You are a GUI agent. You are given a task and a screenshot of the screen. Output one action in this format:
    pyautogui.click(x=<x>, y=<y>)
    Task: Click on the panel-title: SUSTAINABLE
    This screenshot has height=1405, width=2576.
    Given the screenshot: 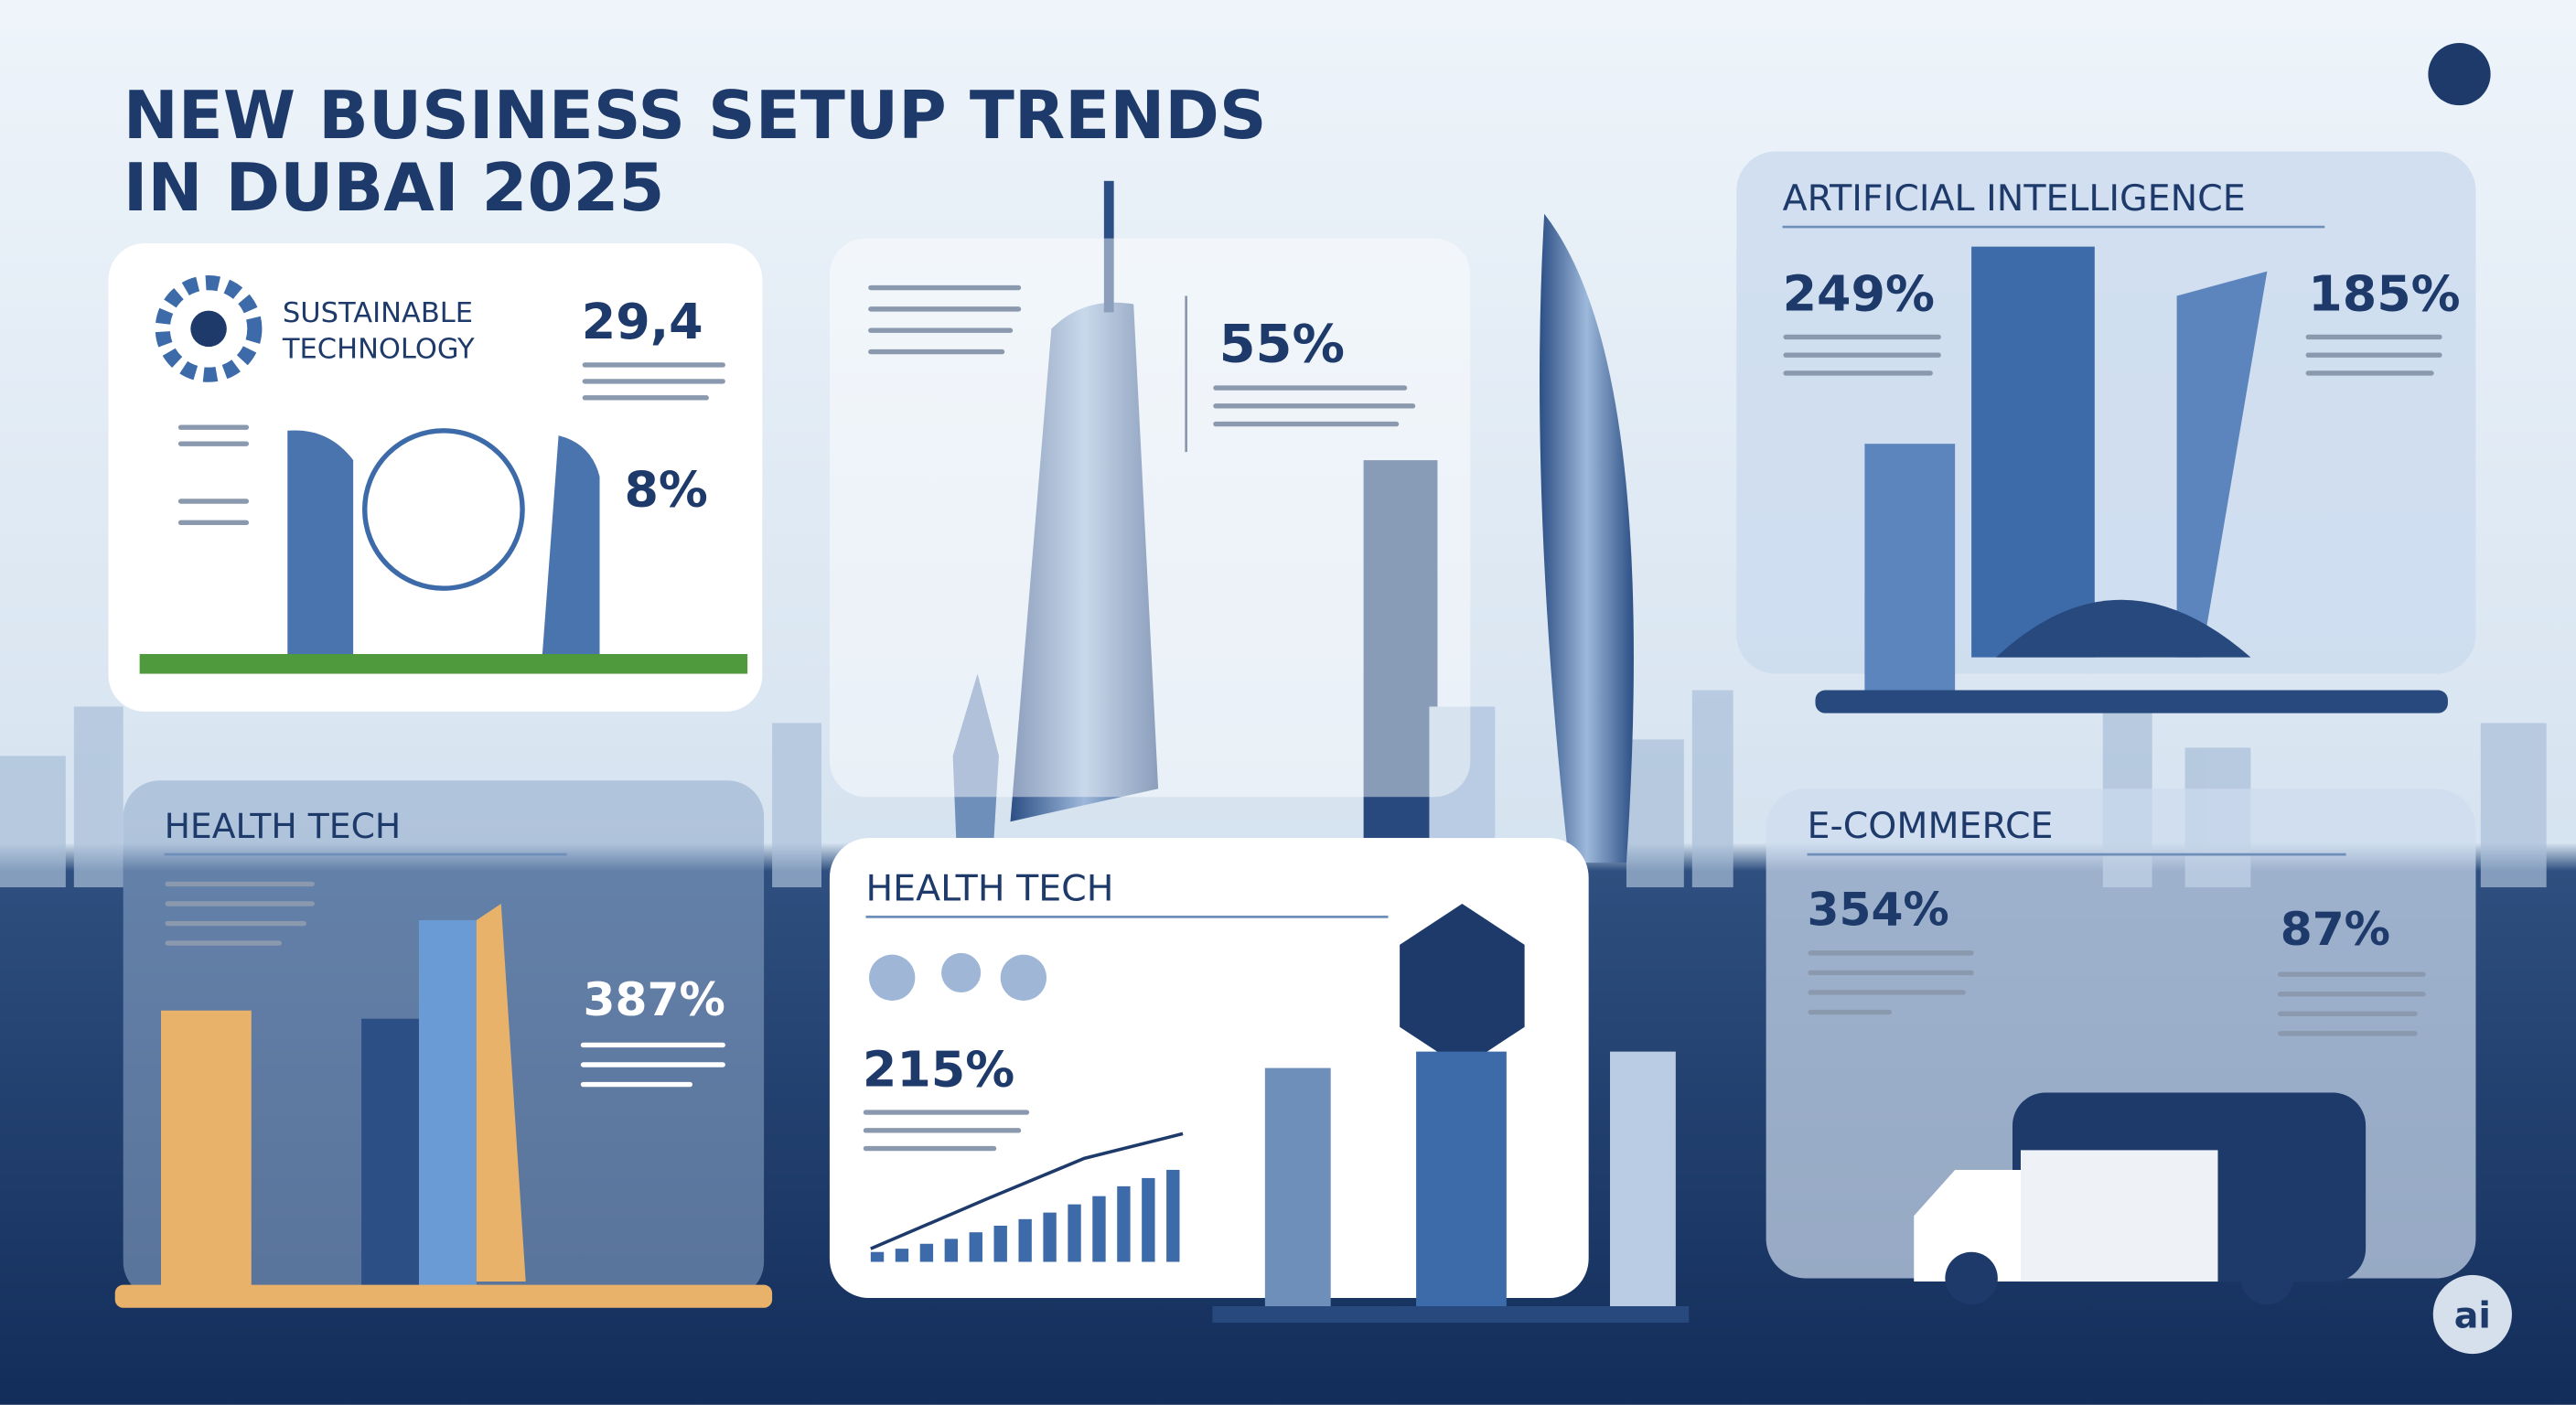 What is the action you would take?
    pyautogui.click(x=378, y=313)
    